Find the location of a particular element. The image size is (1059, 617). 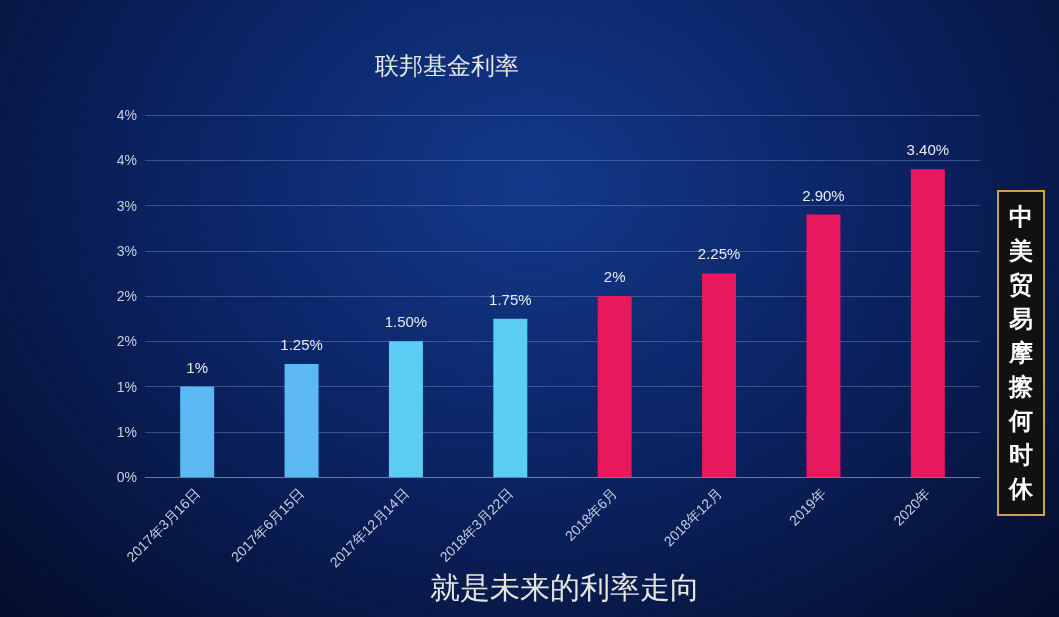

text: 中美贸易摩擦何时休 is located at coordinates (1021, 353).